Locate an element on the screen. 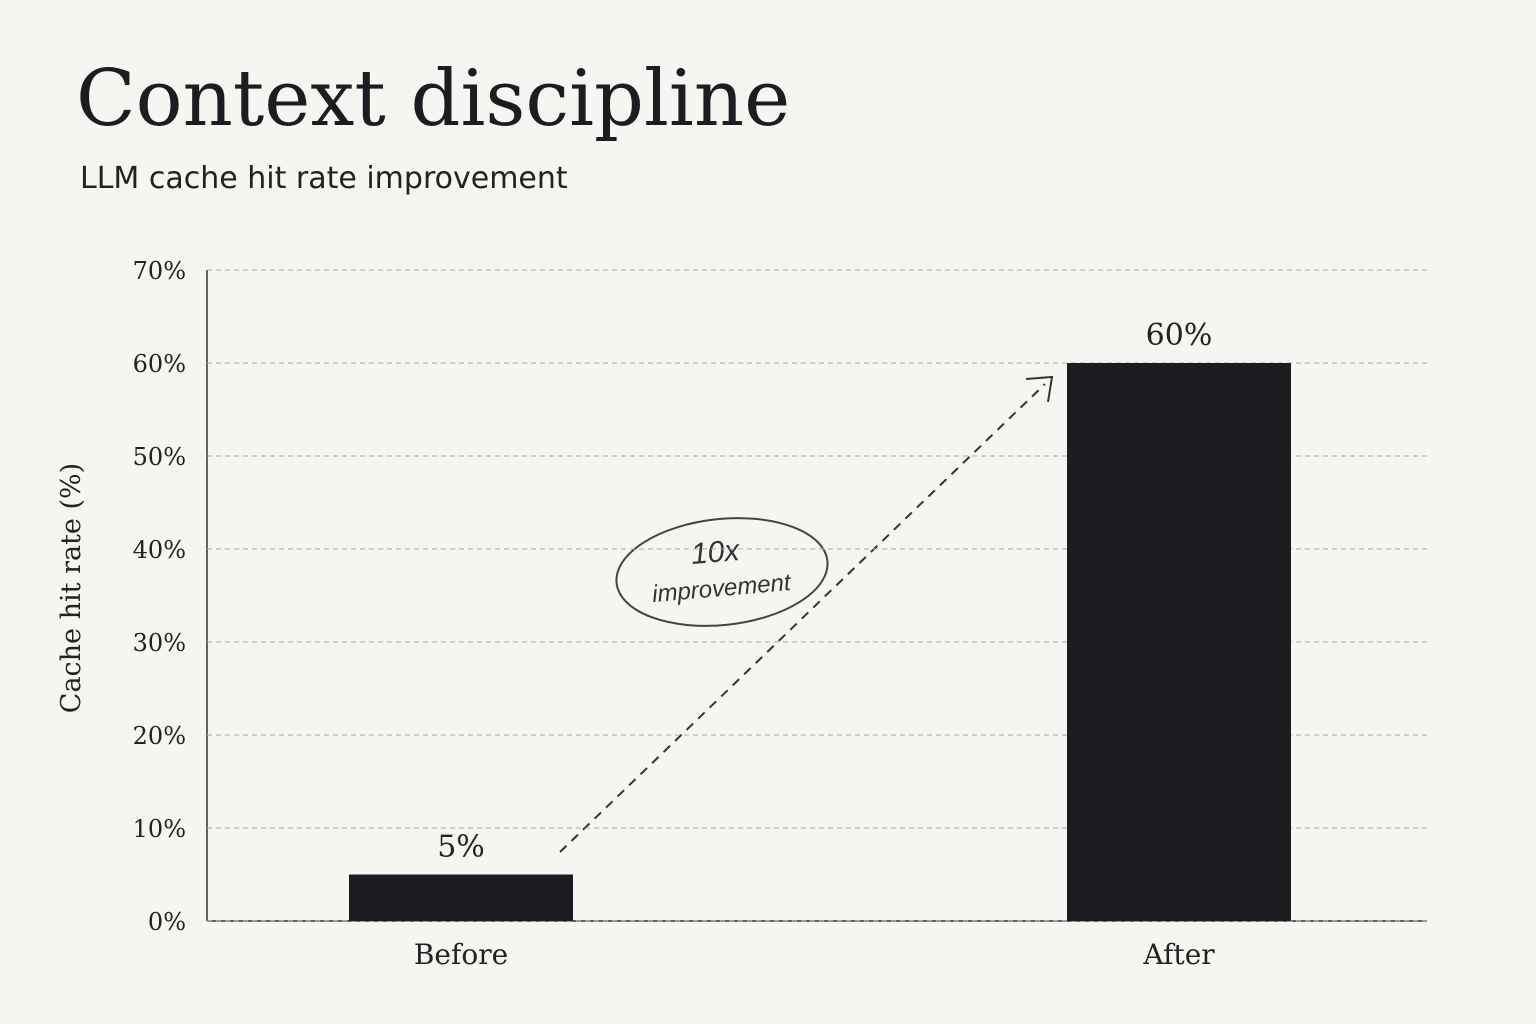 The width and height of the screenshot is (1536, 1024). trend-arrow is located at coordinates (802, 618).